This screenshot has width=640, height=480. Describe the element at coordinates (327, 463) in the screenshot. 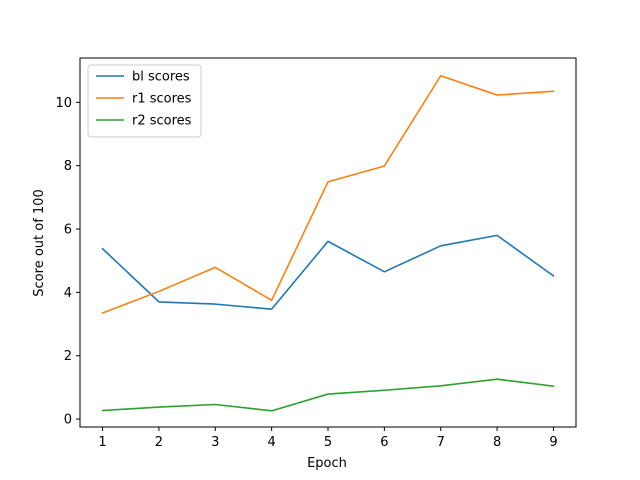

I see `x-axis-label: Epoch` at that location.